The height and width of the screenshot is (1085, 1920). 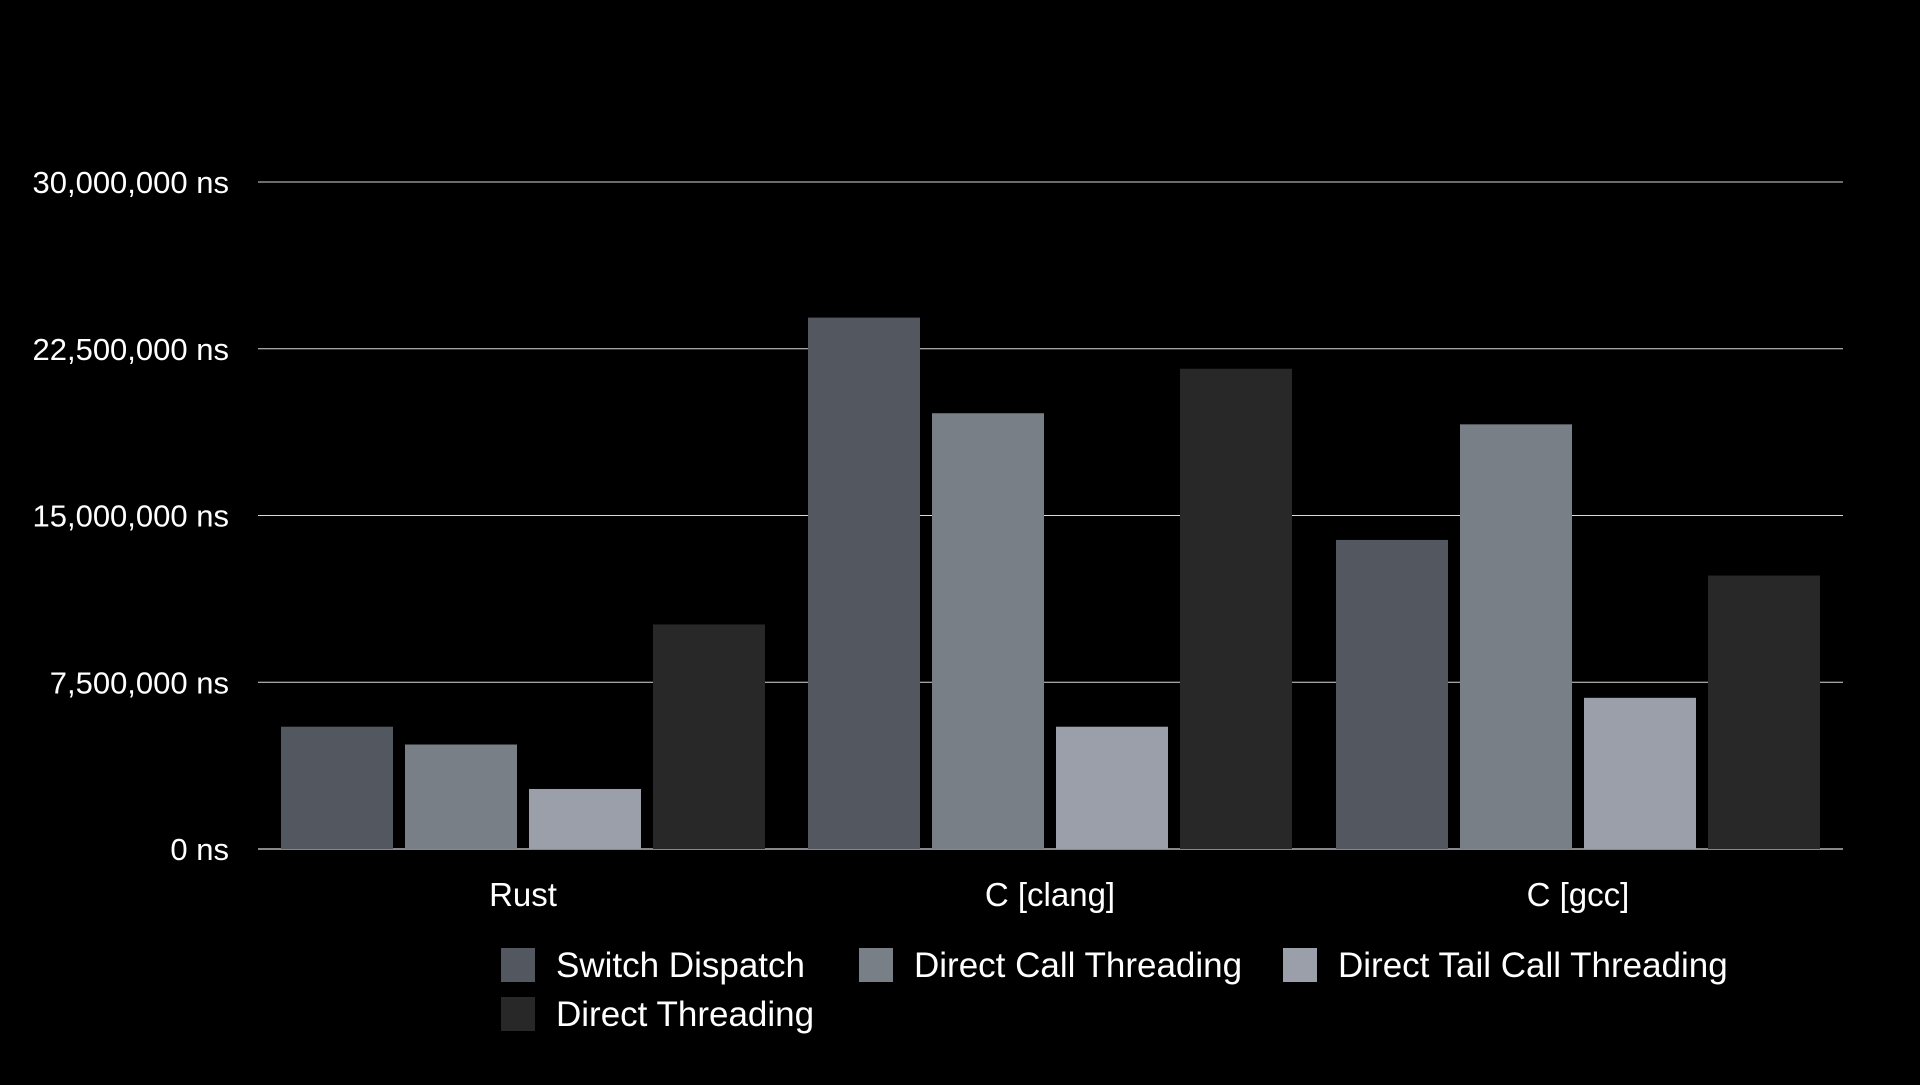 What do you see at coordinates (523, 894) in the screenshot?
I see `x-category-label: Rust` at bounding box center [523, 894].